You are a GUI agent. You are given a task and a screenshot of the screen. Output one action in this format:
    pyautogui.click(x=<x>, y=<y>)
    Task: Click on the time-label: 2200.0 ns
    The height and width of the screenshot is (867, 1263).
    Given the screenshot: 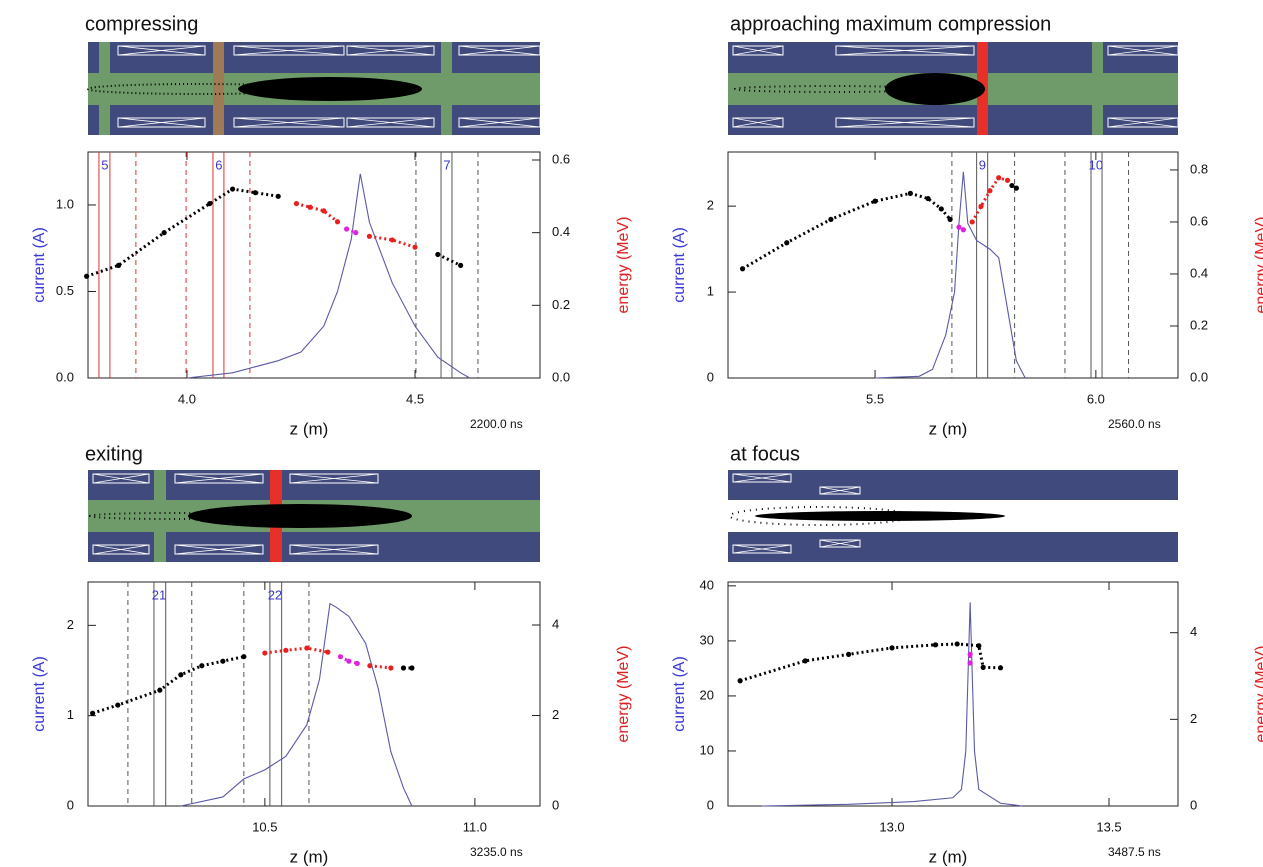 What is the action you would take?
    pyautogui.click(x=496, y=424)
    